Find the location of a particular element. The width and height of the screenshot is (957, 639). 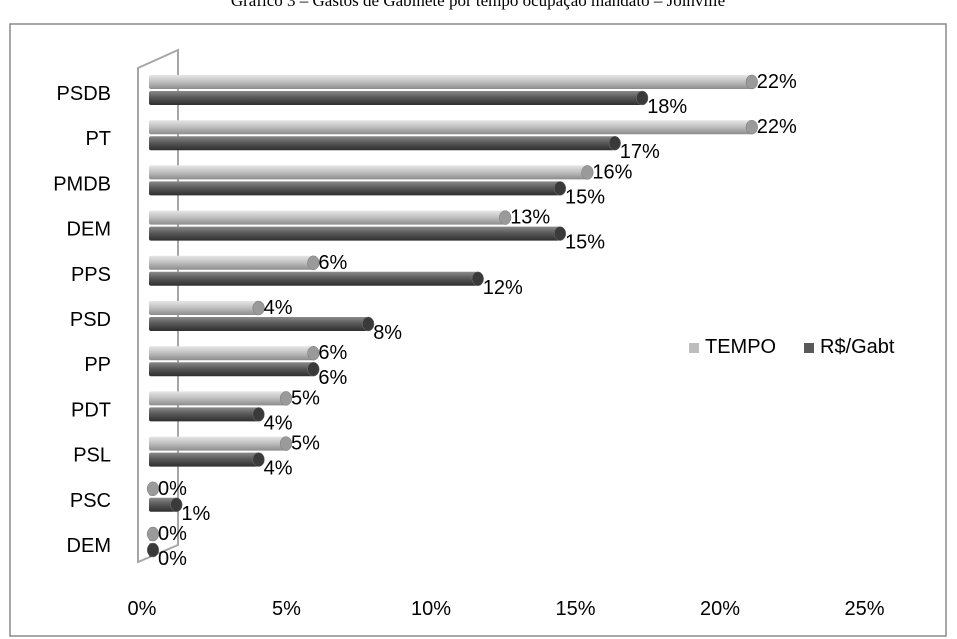

bar-gabt: 8% is located at coordinates (275, 330).